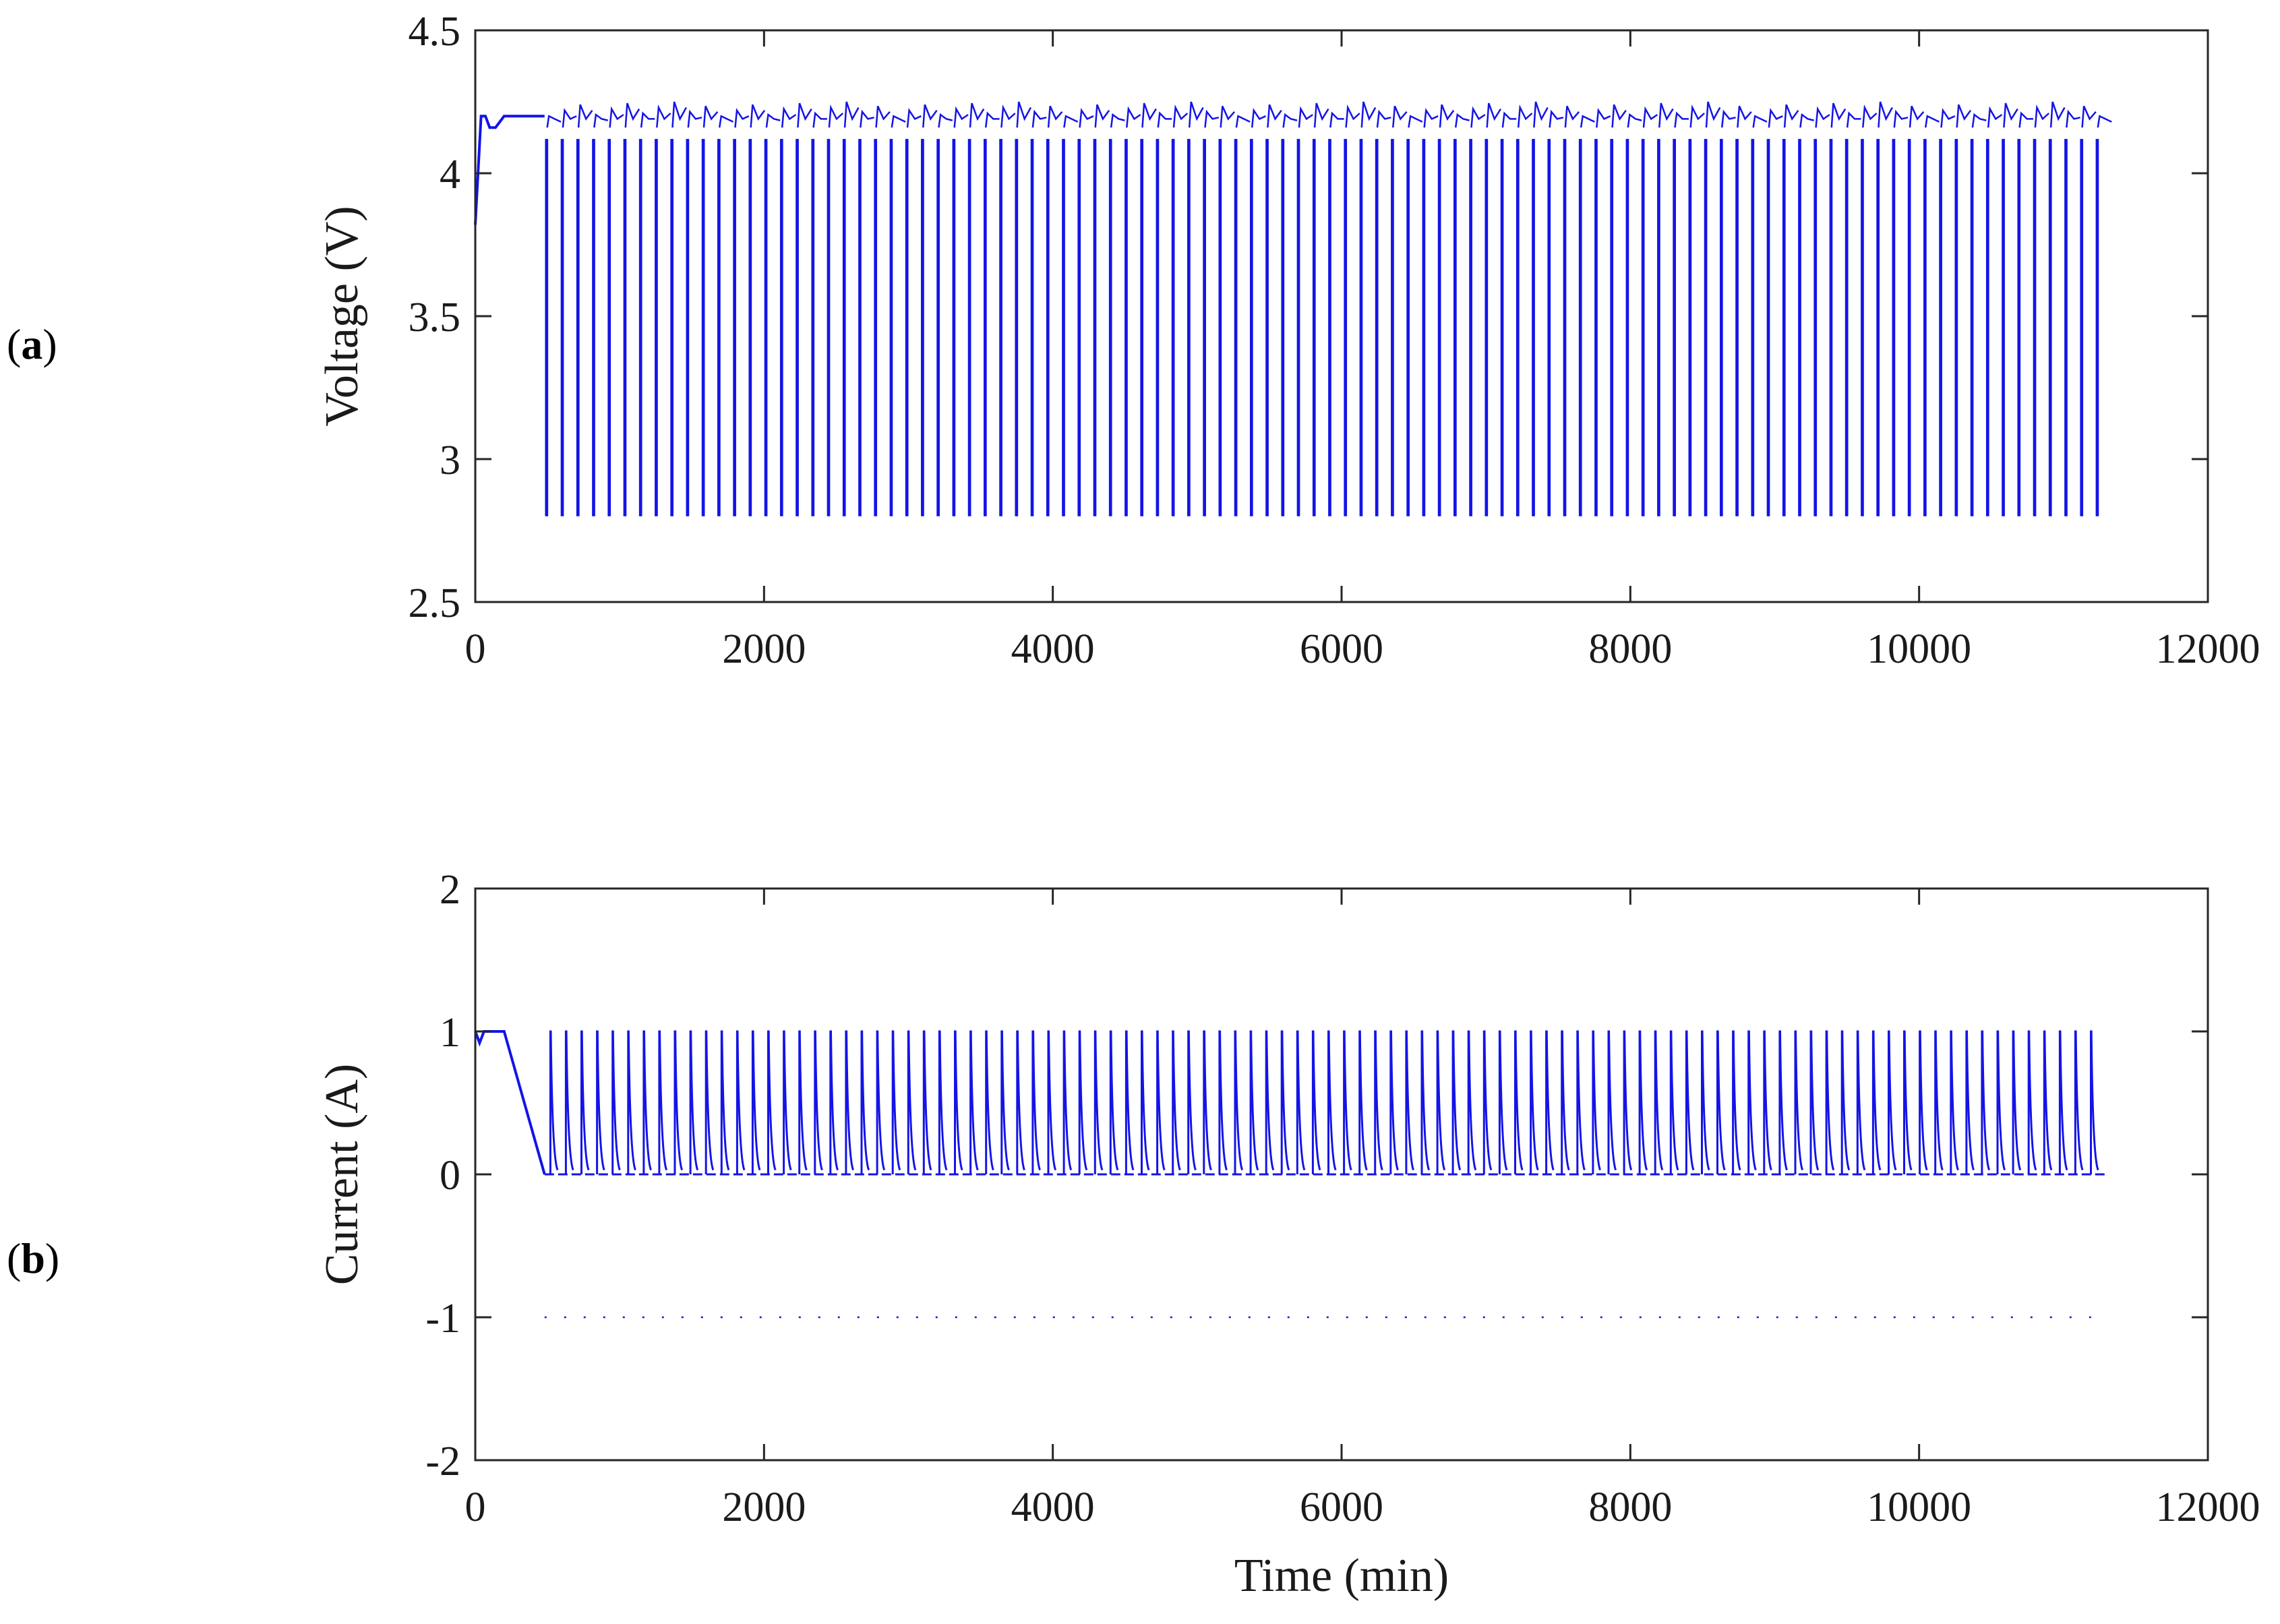  I want to click on x-tick-label: 2000, so click(764, 1507).